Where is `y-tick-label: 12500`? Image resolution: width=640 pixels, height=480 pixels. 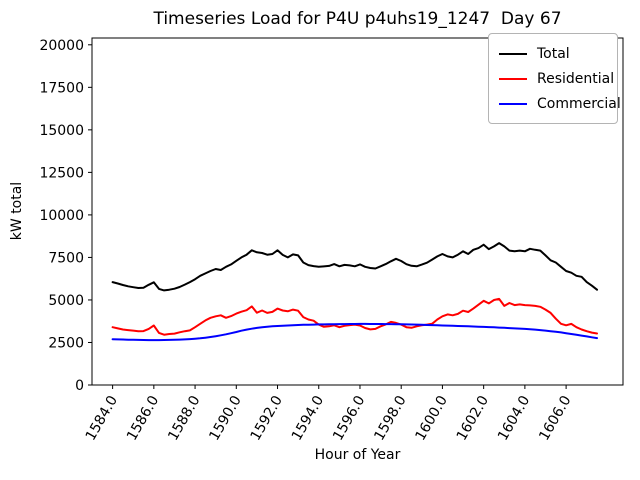
y-tick-label: 12500 is located at coordinates (61, 173).